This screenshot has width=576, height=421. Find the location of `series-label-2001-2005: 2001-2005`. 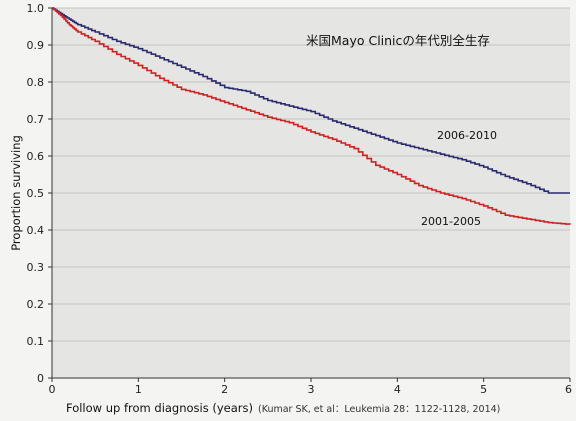

series-label-2001-2005: 2001-2005 is located at coordinates (451, 221).